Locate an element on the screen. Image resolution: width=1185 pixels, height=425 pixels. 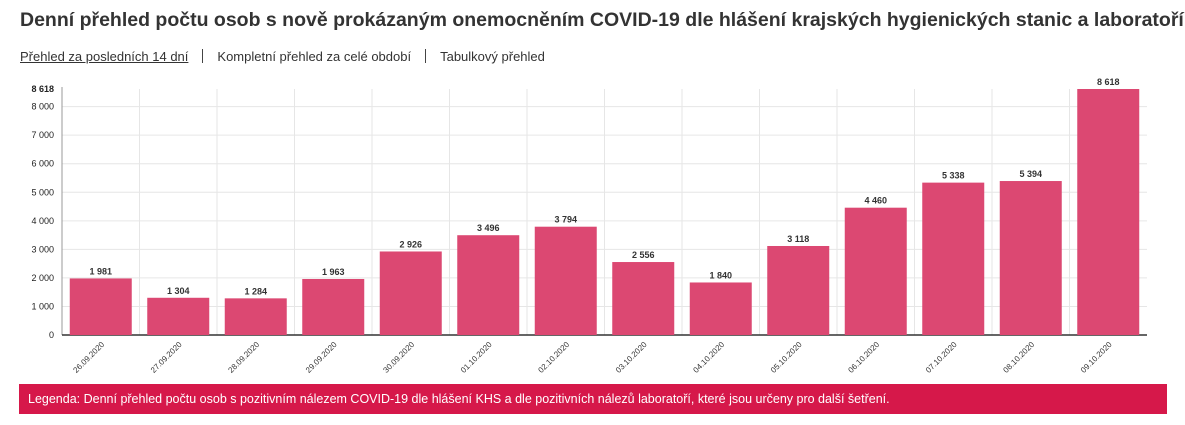
y-tick-label: 8 000 is located at coordinates (42, 107).